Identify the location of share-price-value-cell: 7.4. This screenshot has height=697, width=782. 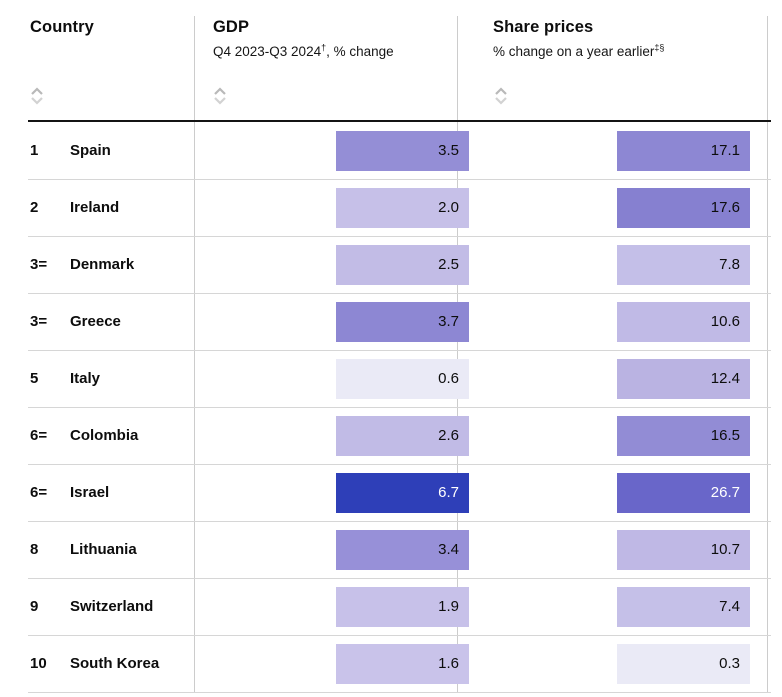
(683, 607).